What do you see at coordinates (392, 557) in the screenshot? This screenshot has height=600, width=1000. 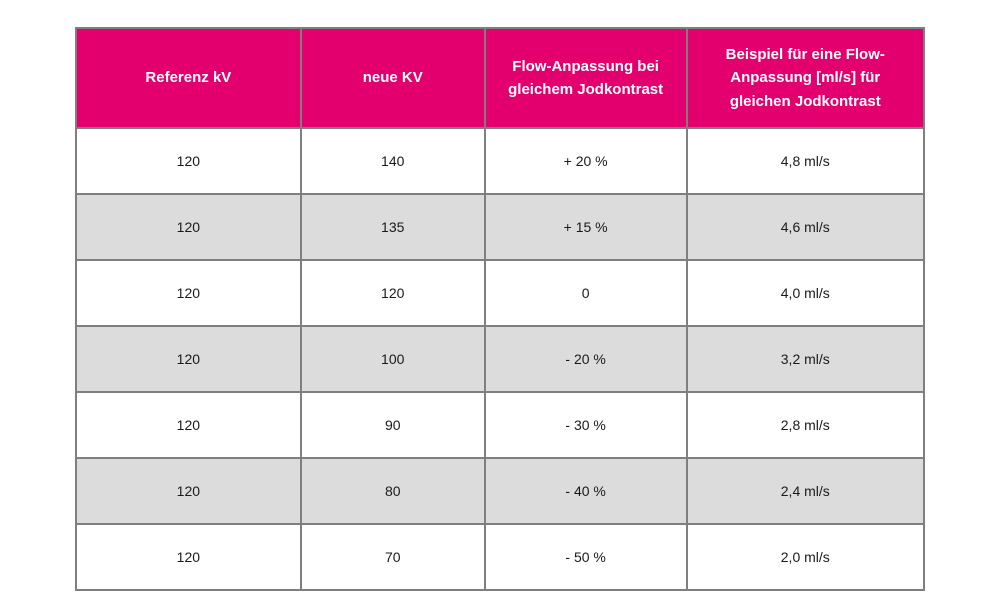 I see `table-cell: 70` at bounding box center [392, 557].